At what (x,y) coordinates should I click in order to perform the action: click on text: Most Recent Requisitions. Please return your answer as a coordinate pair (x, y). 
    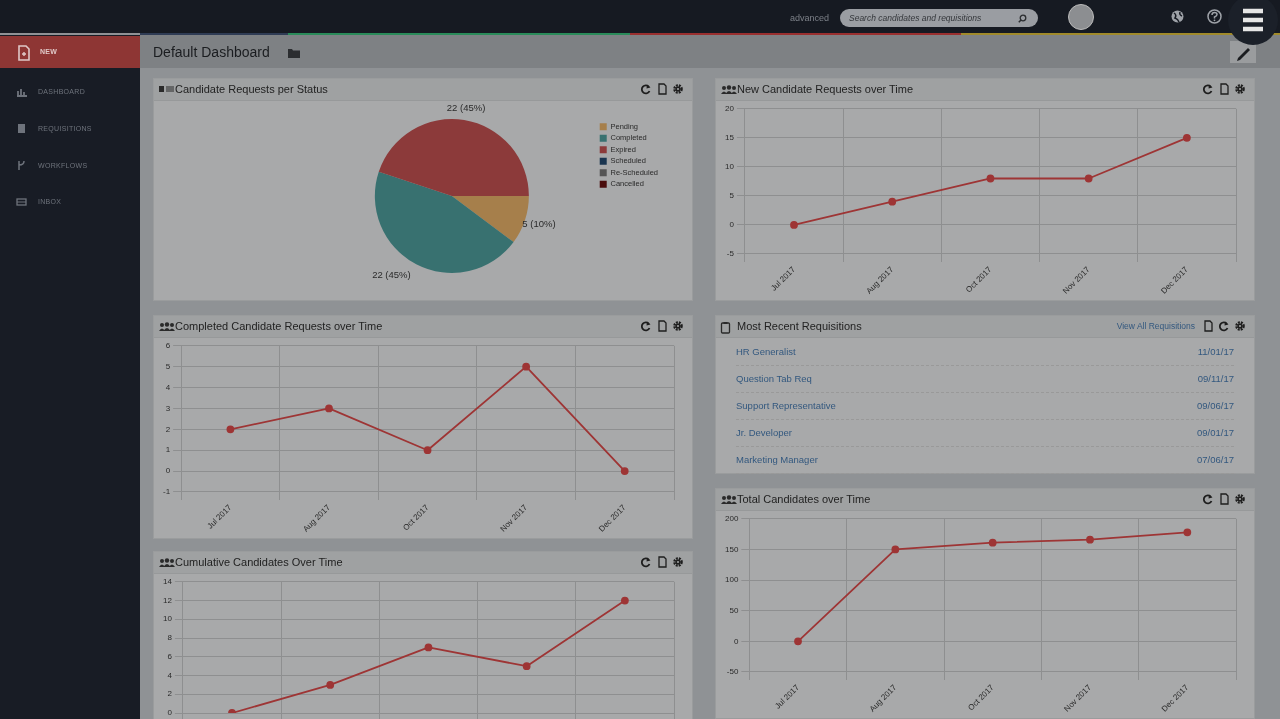
    Looking at the image, I should click on (799, 326).